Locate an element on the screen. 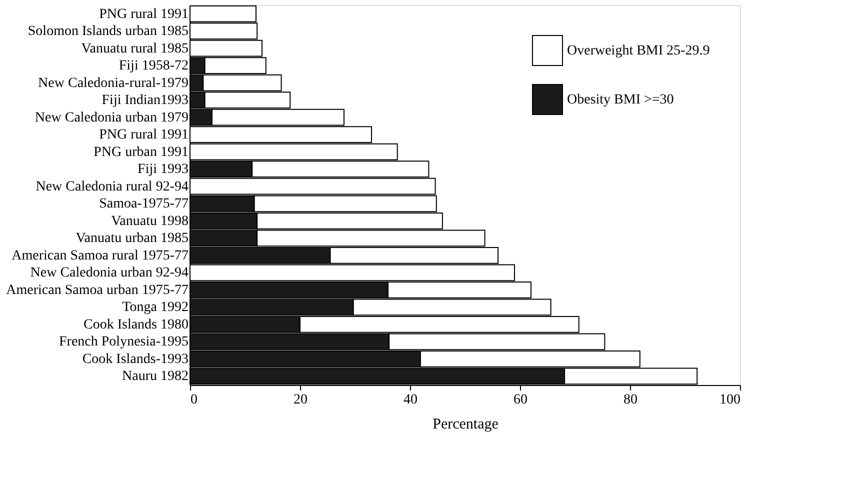 The width and height of the screenshot is (847, 484). y-tick-label: Fiji 1993 is located at coordinates (163, 170).